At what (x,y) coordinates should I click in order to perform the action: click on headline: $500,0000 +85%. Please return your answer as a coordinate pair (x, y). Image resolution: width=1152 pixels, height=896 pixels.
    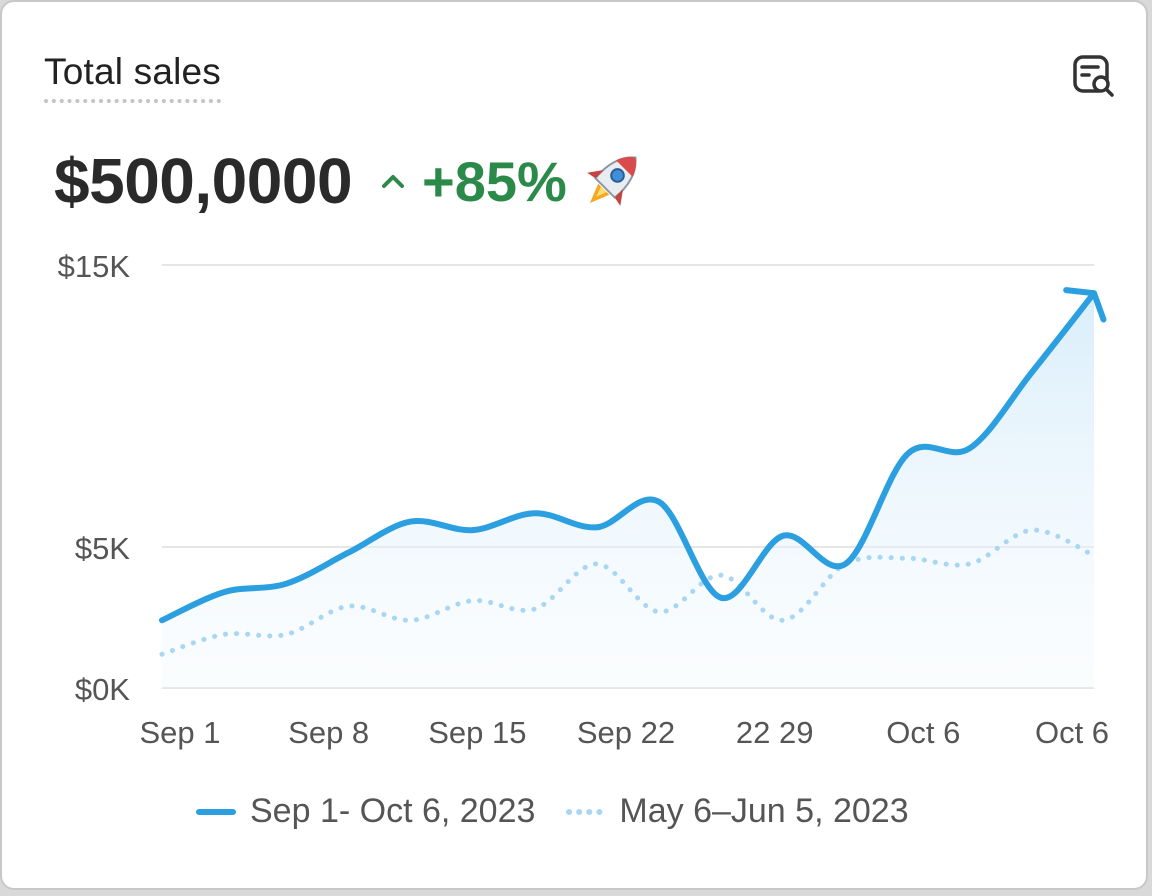
    Looking at the image, I should click on (352, 181).